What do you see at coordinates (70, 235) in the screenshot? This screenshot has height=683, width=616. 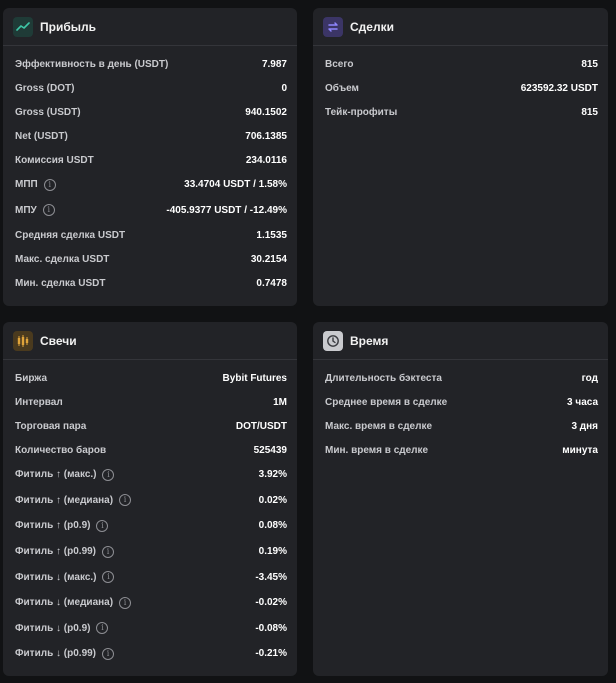 I see `profit-row-label: Средняя сделка USDT` at bounding box center [70, 235].